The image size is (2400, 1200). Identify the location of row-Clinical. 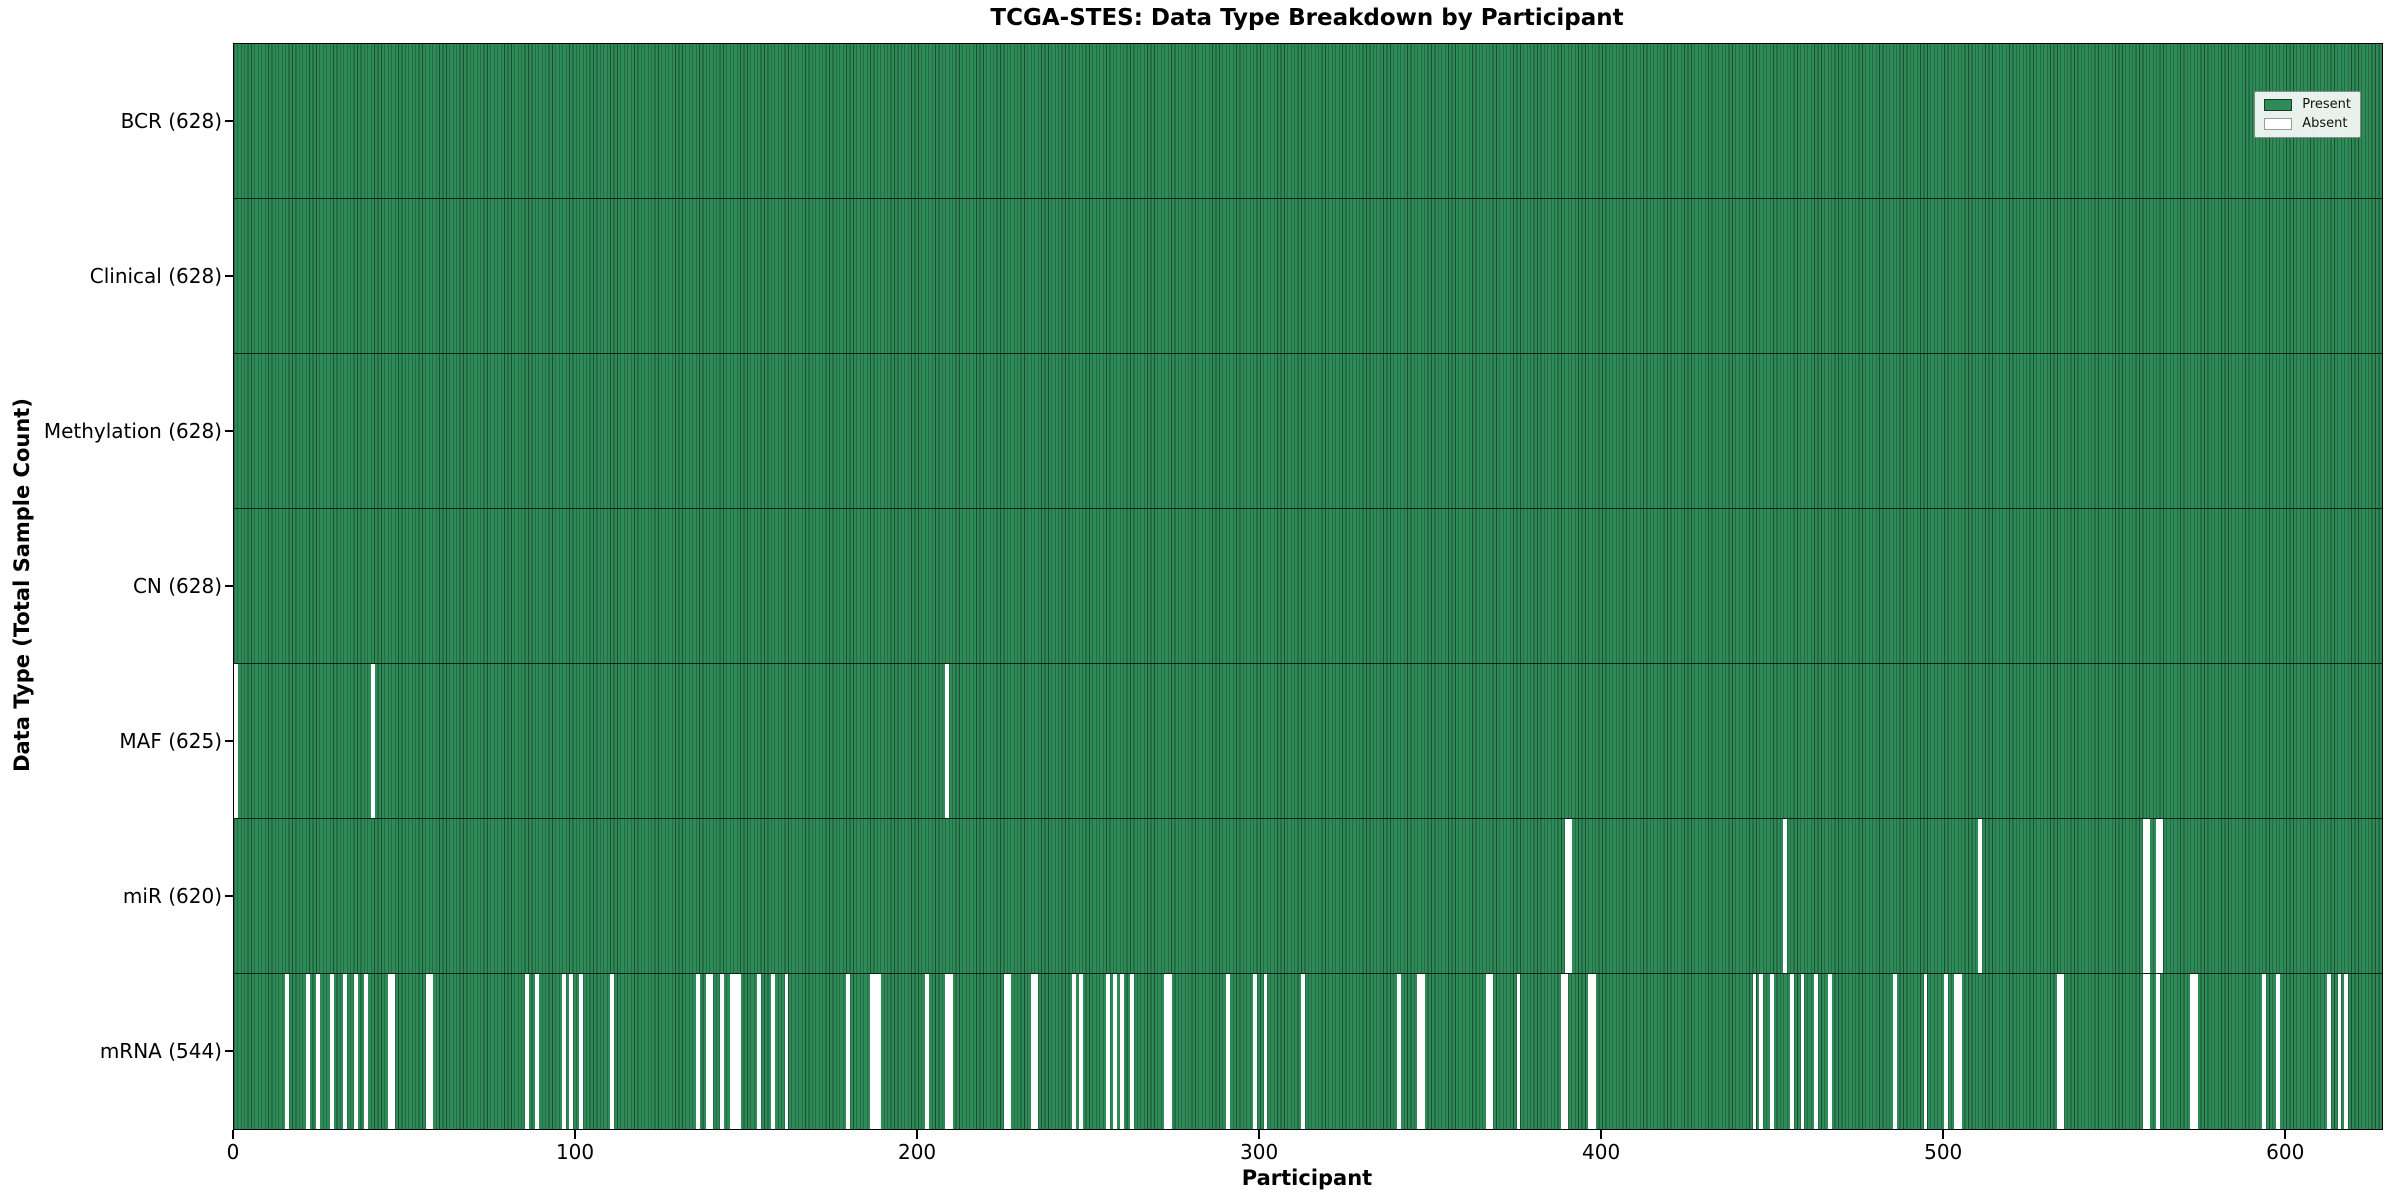
(1308, 276).